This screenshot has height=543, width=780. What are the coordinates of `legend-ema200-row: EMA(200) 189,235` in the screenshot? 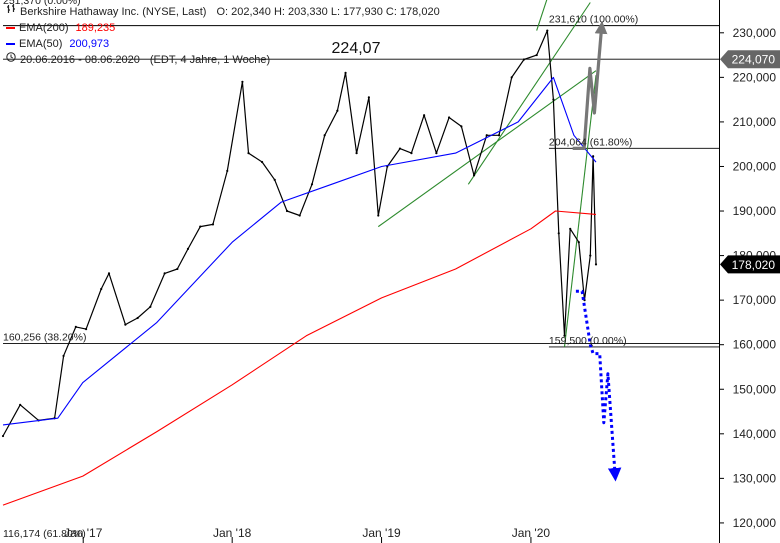 It's located at (223, 28).